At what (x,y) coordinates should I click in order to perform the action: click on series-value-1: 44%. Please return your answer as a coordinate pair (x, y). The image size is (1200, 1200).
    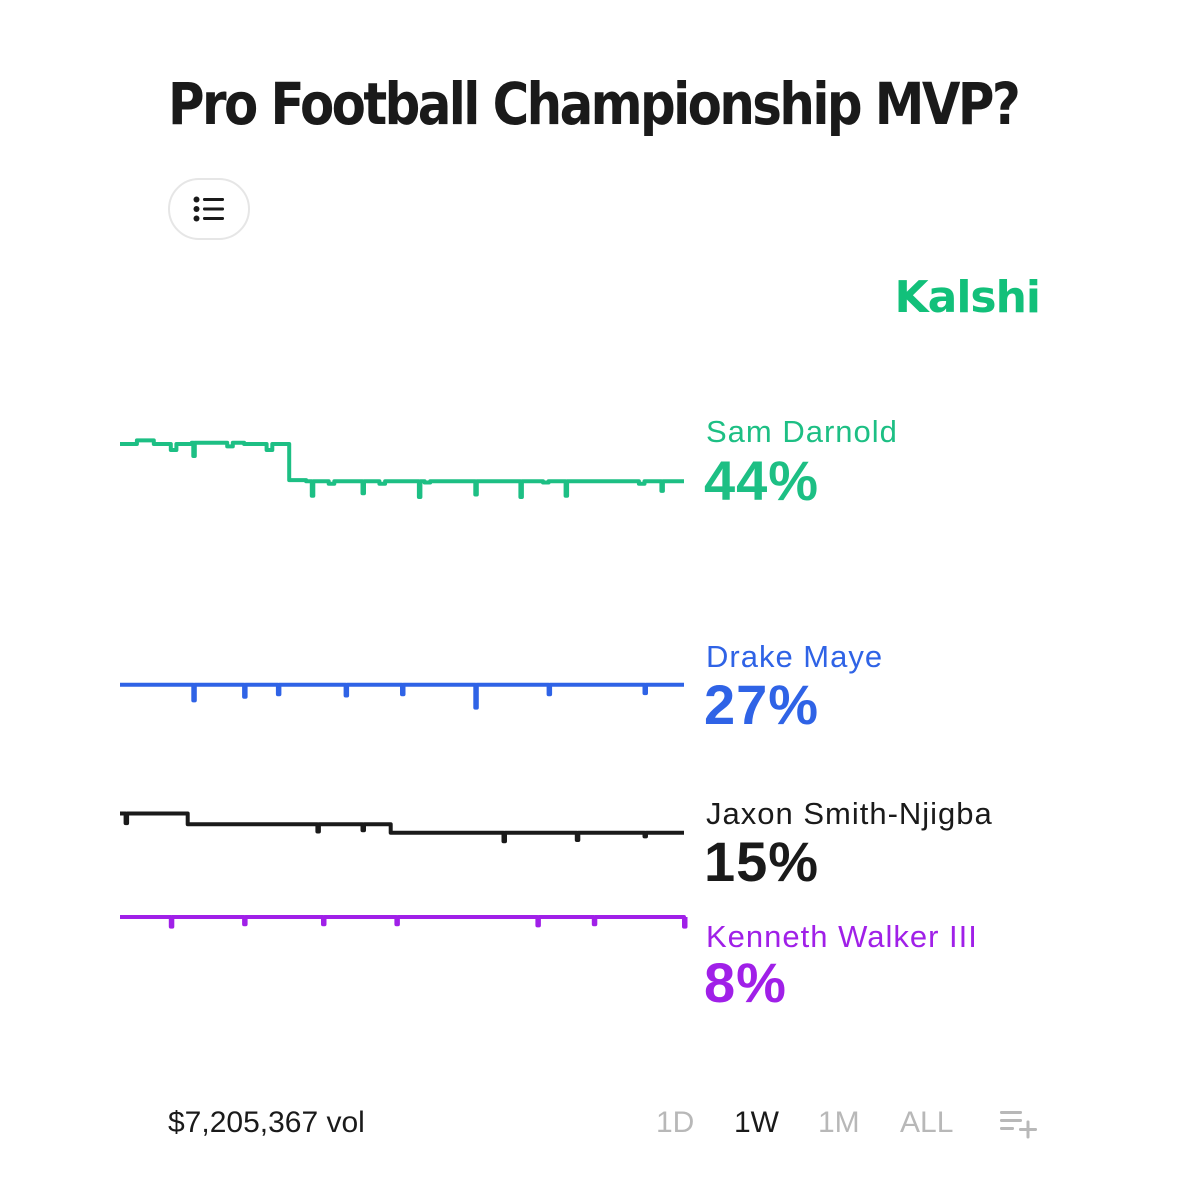
    Looking at the image, I should click on (761, 480).